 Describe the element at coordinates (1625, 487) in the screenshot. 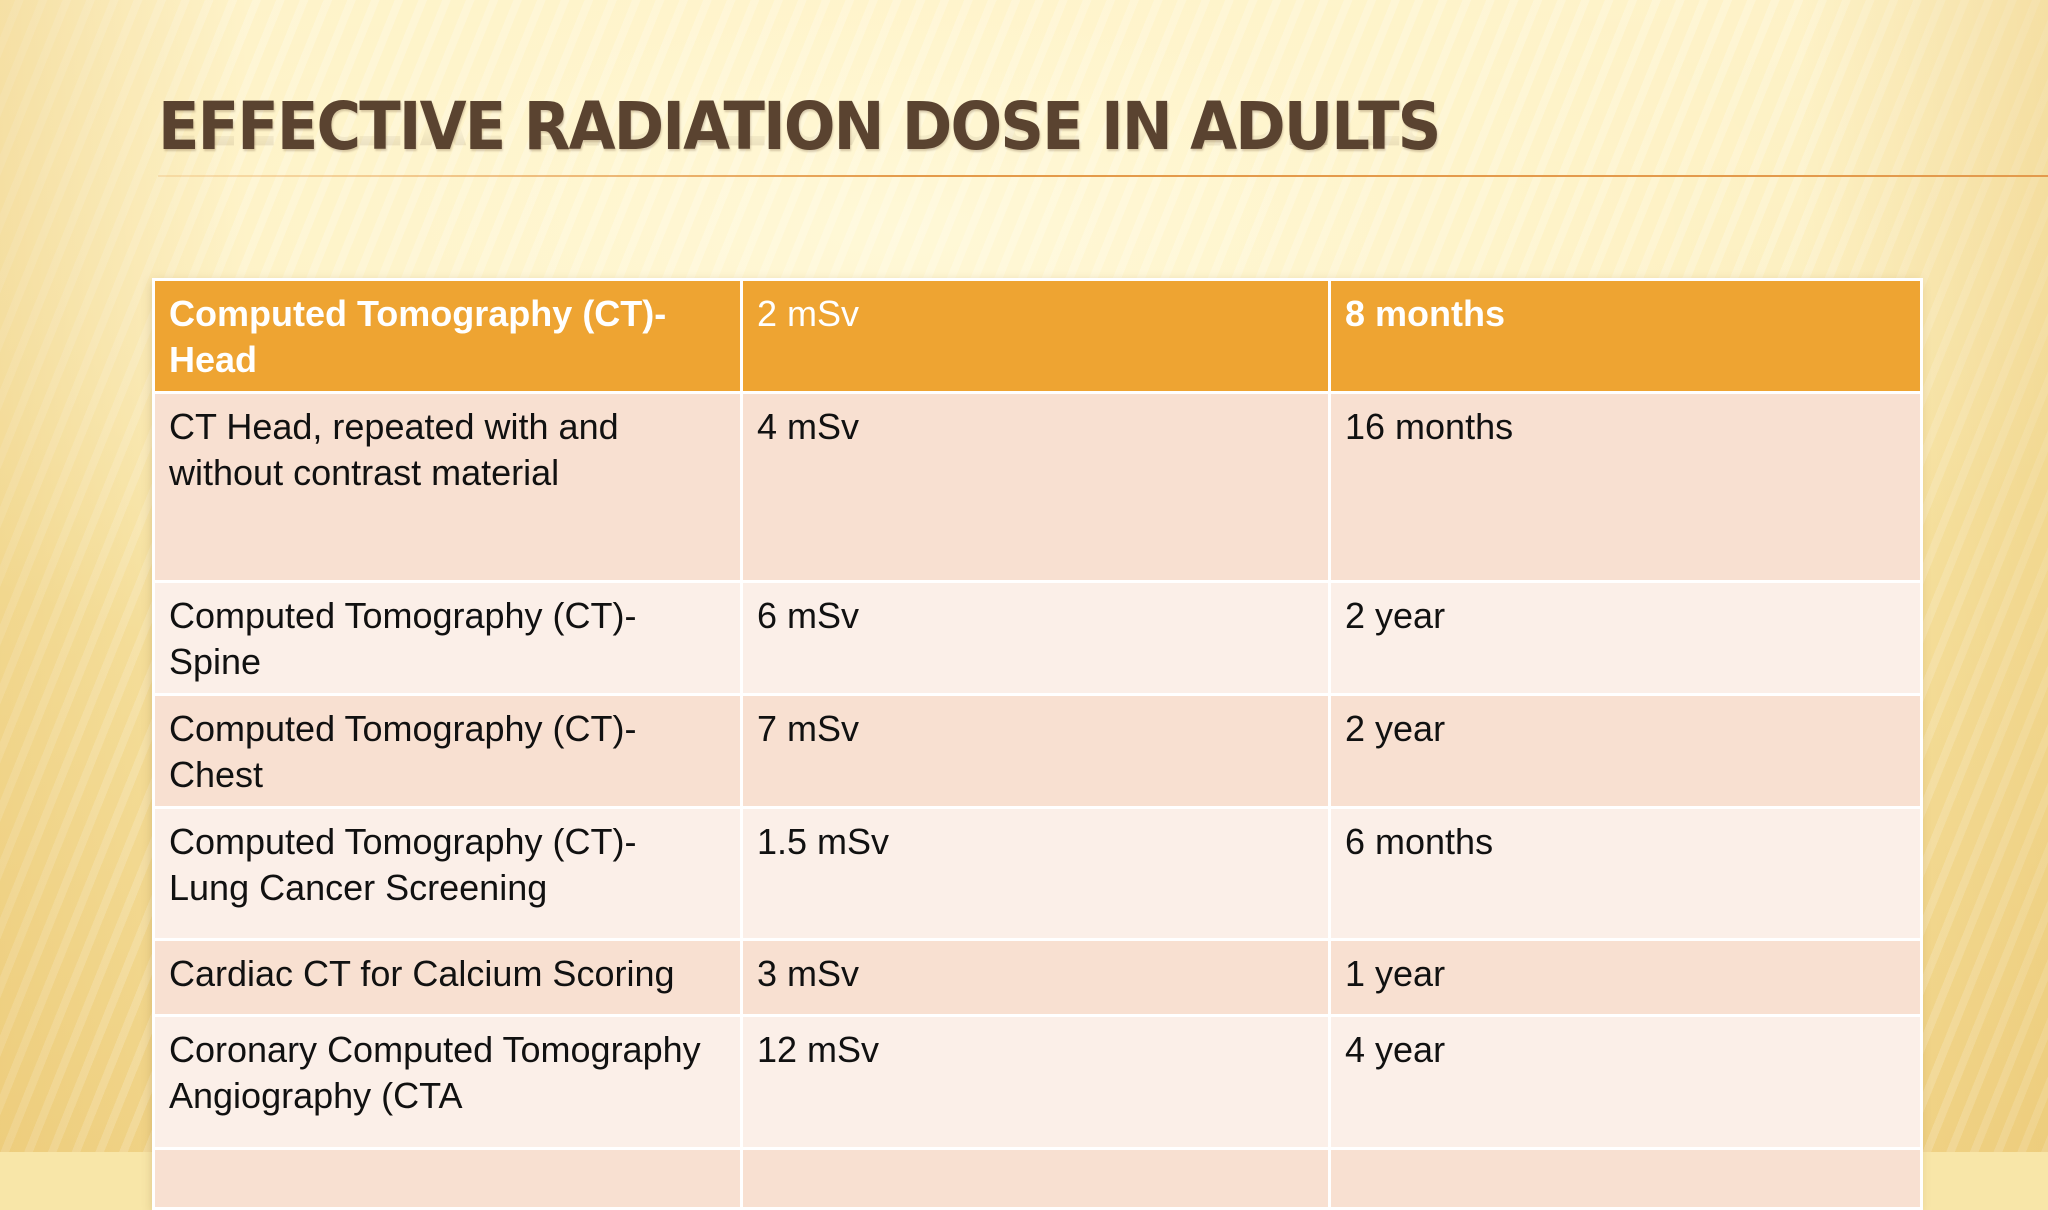

I see `table-cell-equivalent: 16 months` at that location.